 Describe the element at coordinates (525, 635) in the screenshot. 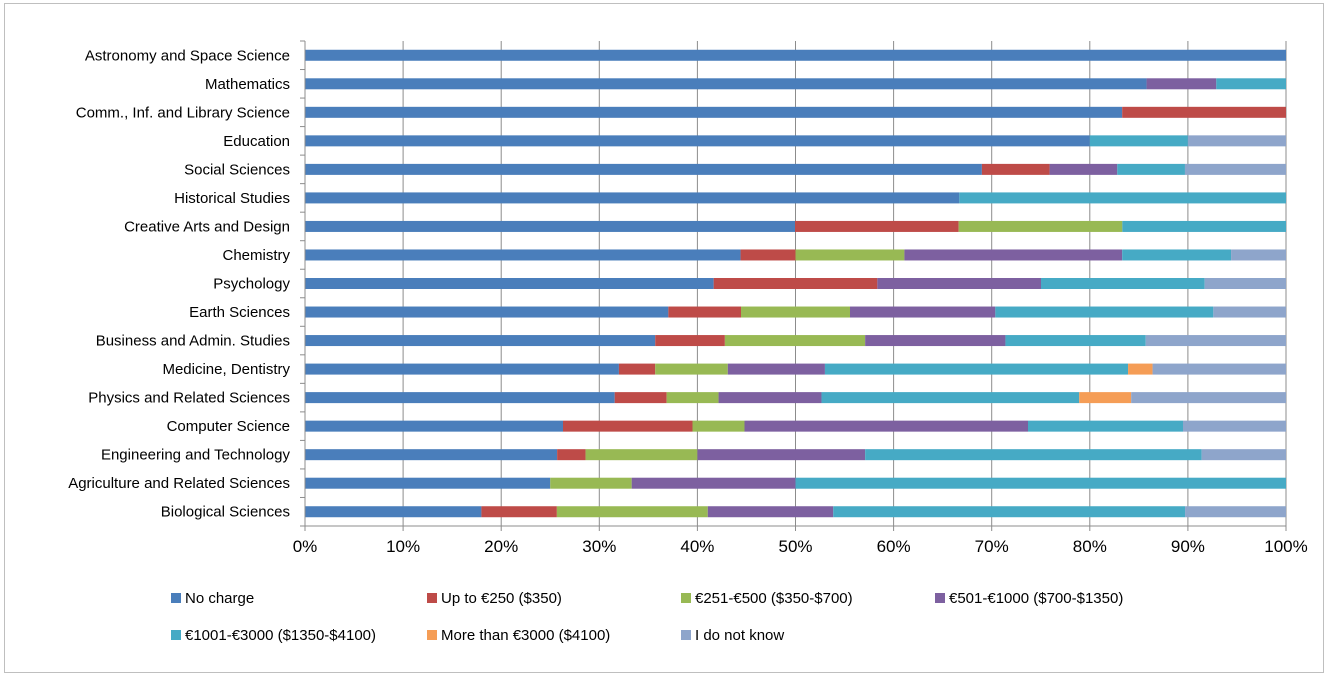

I see `legend-label-more-than-3000-4100: More than €3000 ($4100)` at that location.